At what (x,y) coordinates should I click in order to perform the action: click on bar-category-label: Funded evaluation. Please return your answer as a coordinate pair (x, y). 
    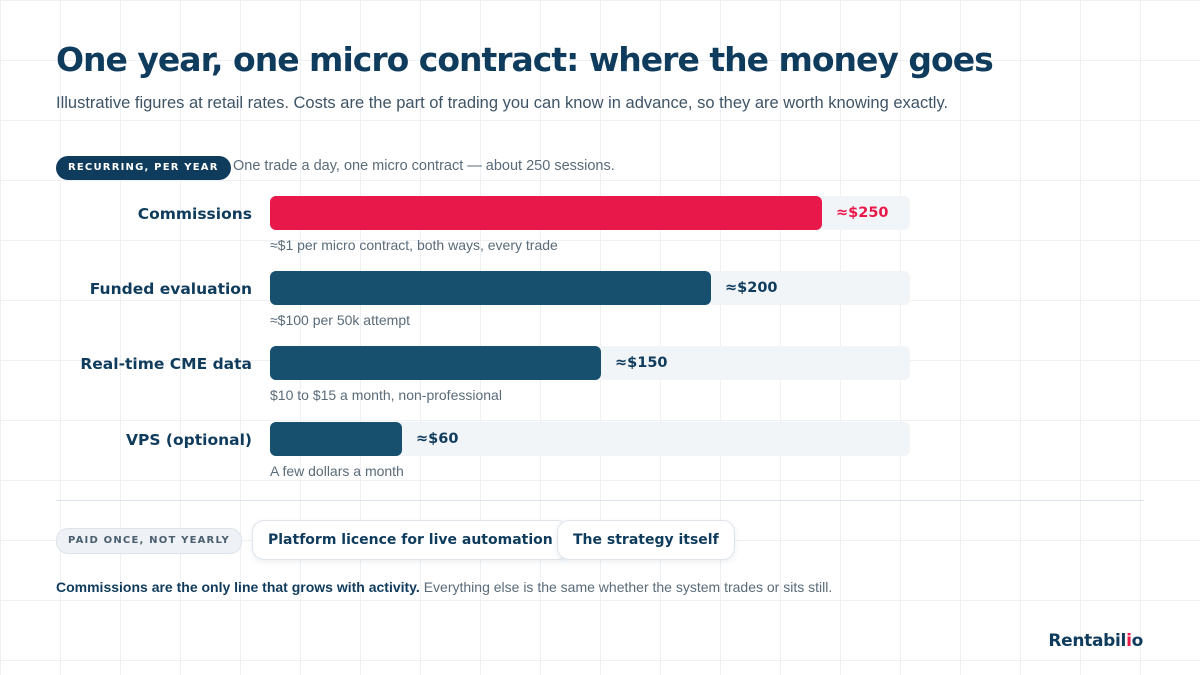
    Looking at the image, I should click on (170, 289).